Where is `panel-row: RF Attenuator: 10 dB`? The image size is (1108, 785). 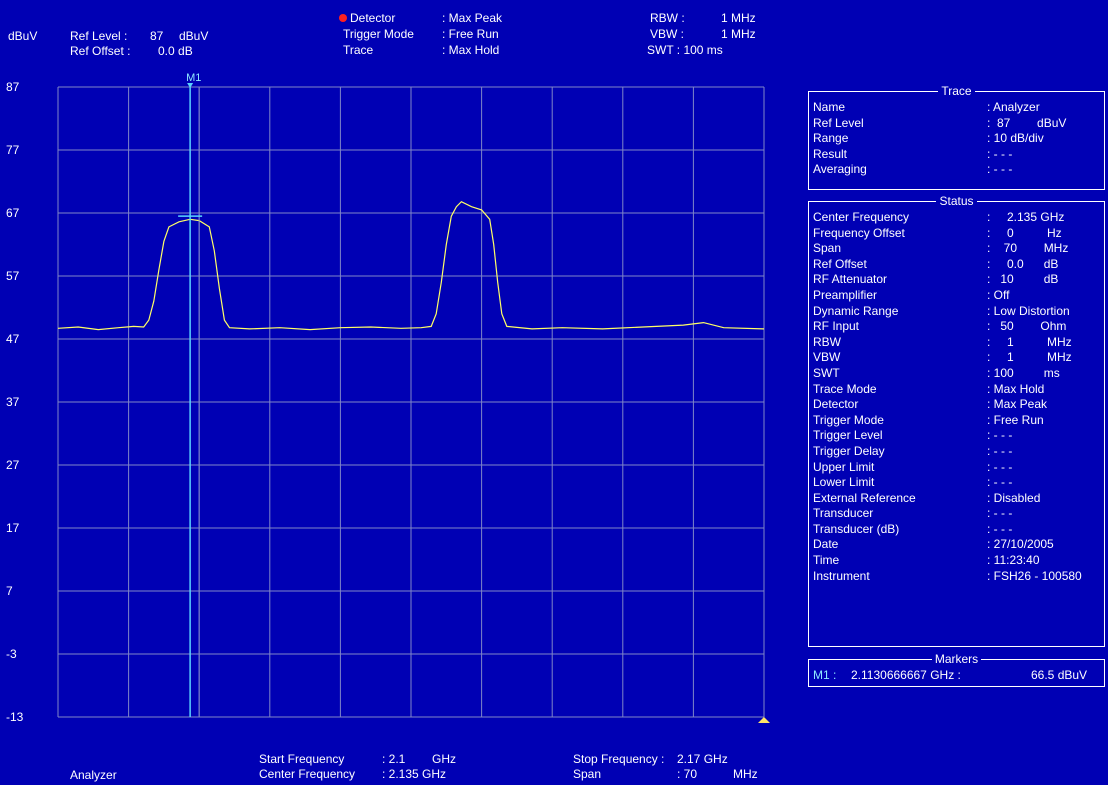
panel-row: RF Attenuator: 10 dB is located at coordinates (956, 280).